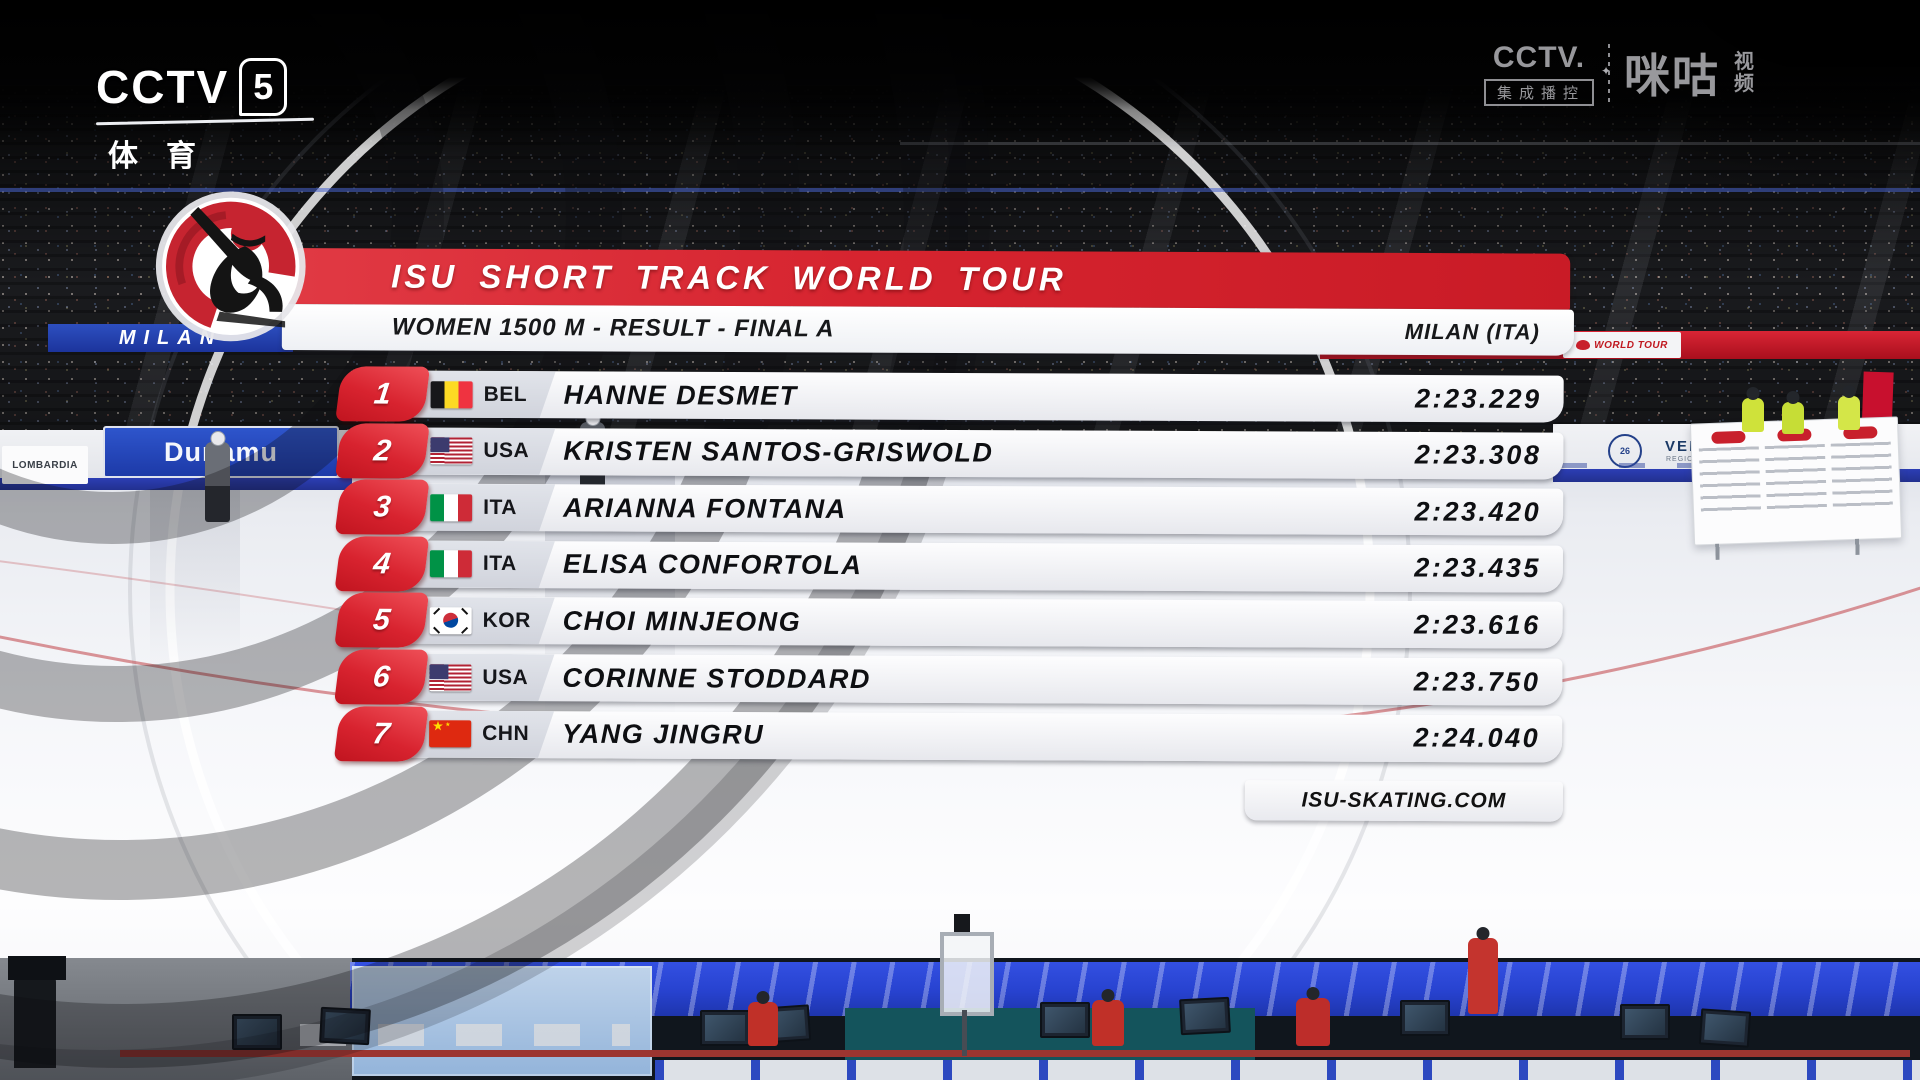  What do you see at coordinates (1539, 92) in the screenshot?
I see `platform-tagline: 集成播控` at bounding box center [1539, 92].